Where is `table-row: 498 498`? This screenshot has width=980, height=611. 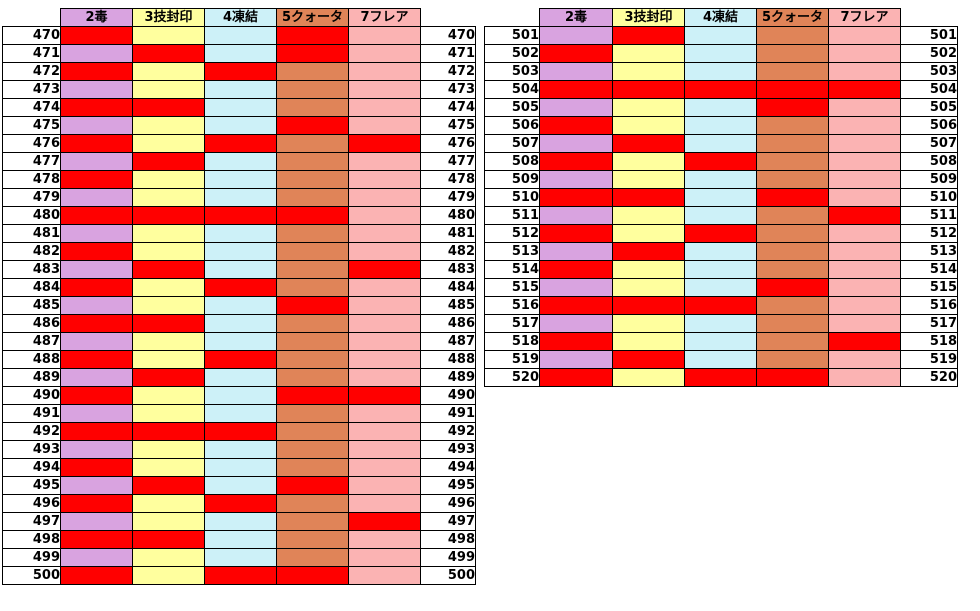 table-row: 498 498 is located at coordinates (239, 539).